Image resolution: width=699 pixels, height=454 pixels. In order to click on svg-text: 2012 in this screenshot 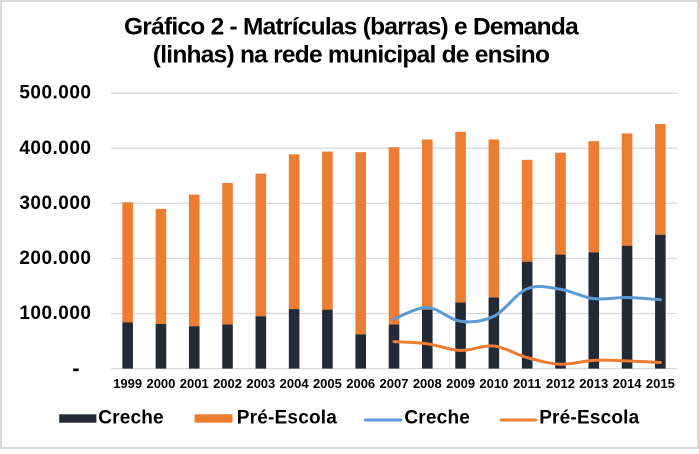, I will do `click(560, 383)`.